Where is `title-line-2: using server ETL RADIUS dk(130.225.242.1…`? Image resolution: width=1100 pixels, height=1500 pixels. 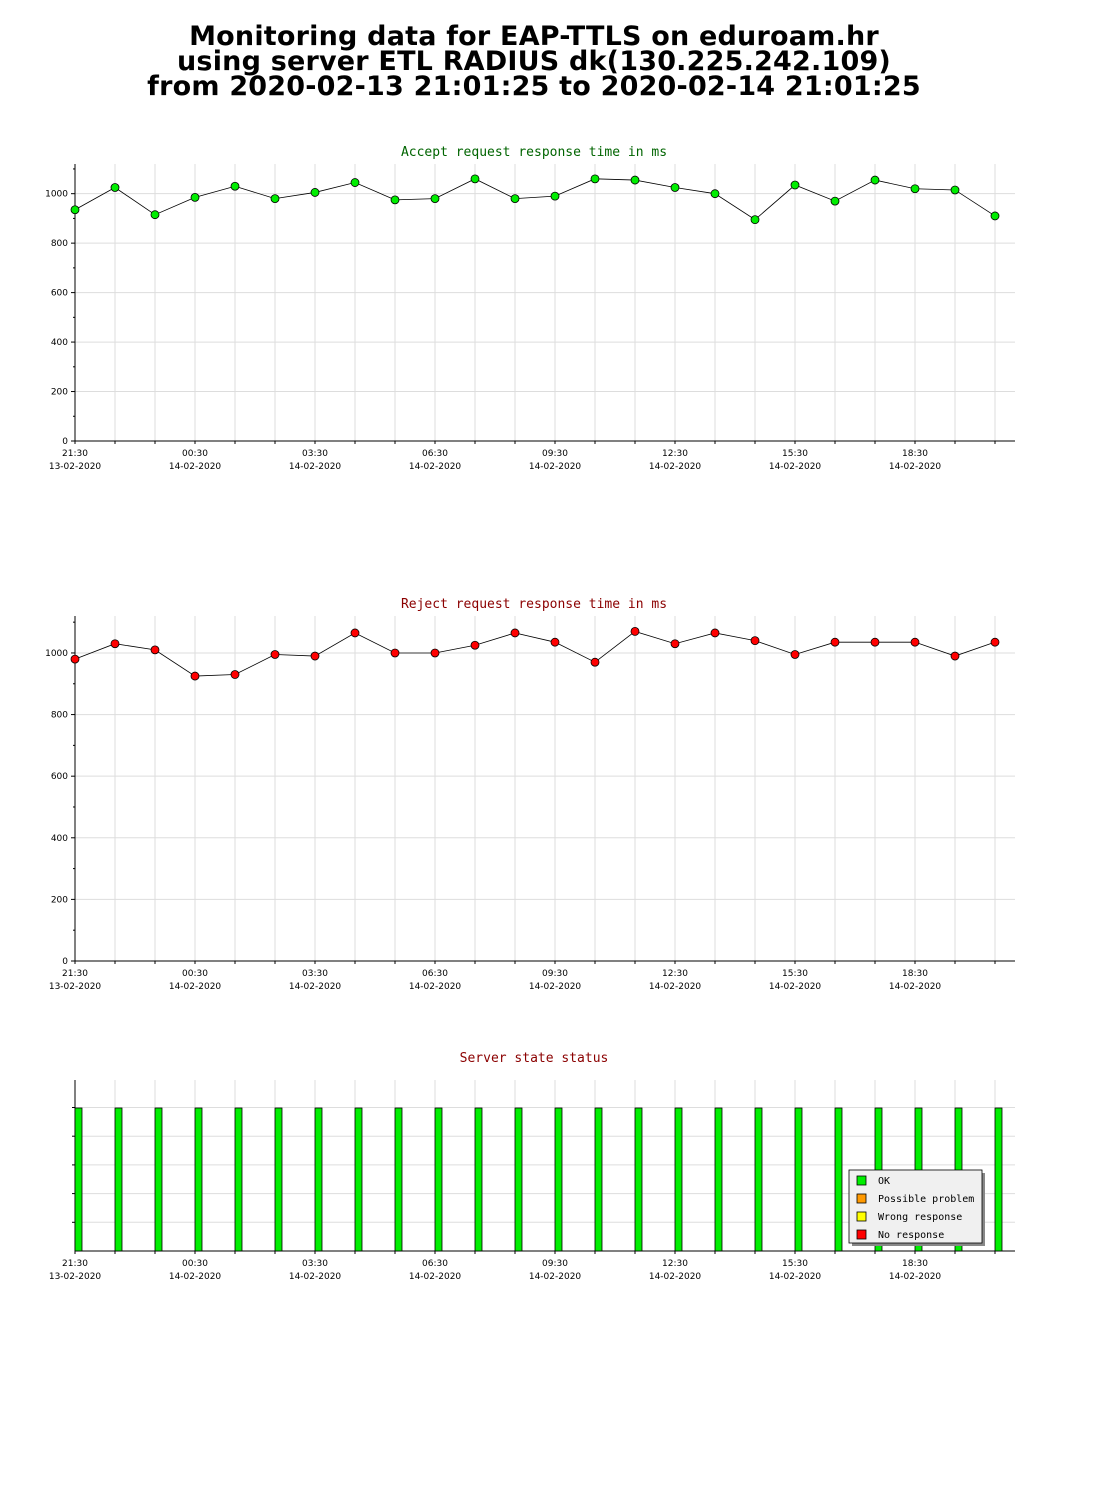
title-line-2: using server ETL RADIUS dk(130.225.242.1… is located at coordinates (534, 61).